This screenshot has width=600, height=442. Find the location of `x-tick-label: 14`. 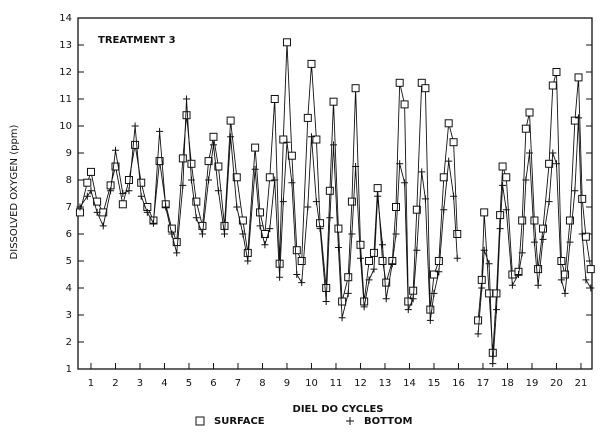

x-tick-label: 14 is located at coordinates (409, 383).